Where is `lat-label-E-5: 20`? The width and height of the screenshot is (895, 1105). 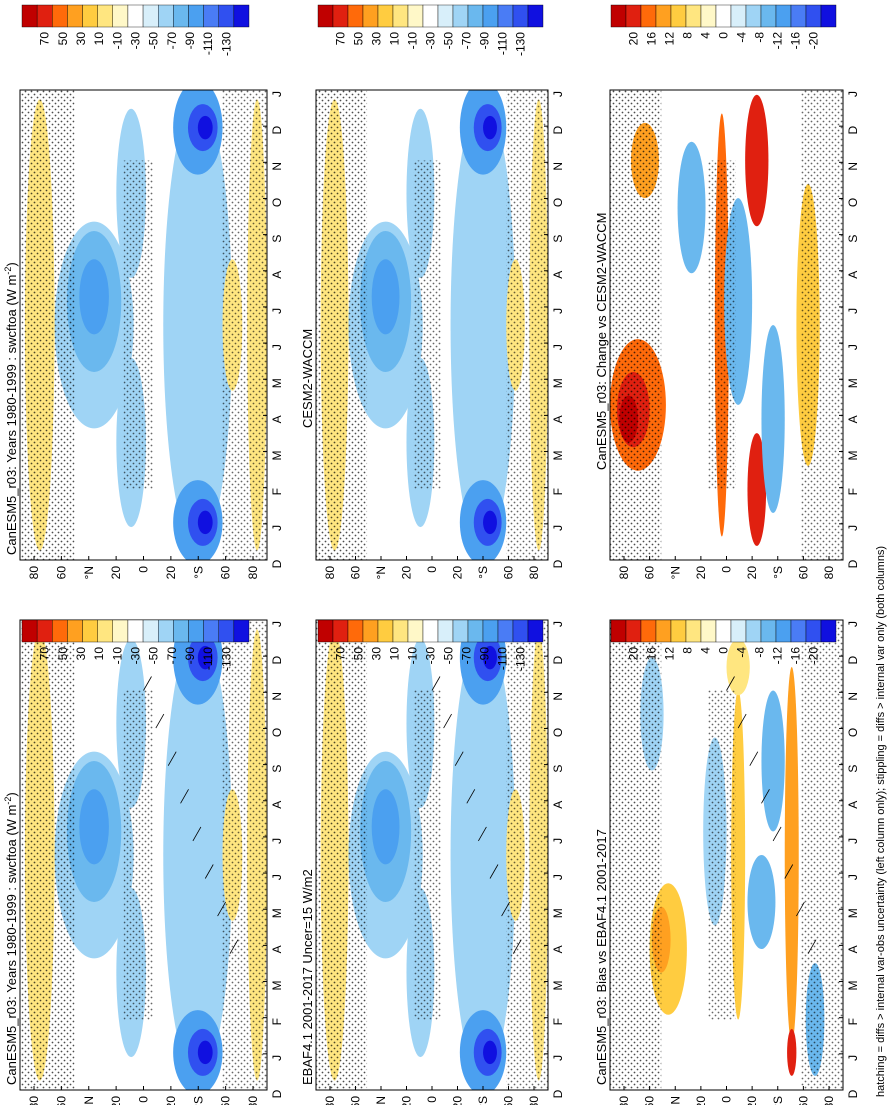
lat-label-E-5: 20 is located at coordinates (752, 1100).